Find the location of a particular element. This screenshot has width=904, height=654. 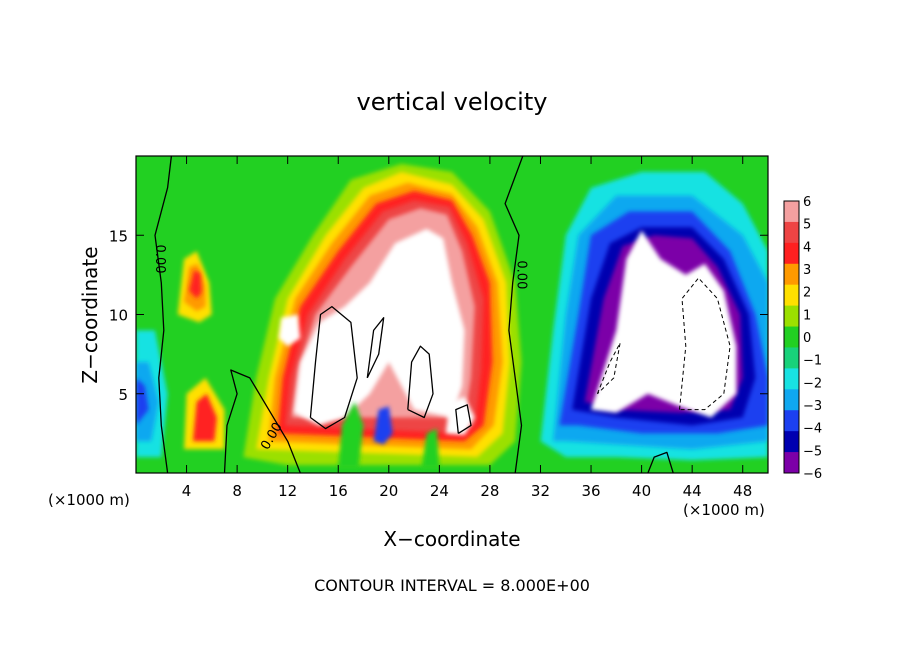

colorbar-frame is located at coordinates (791, 337).